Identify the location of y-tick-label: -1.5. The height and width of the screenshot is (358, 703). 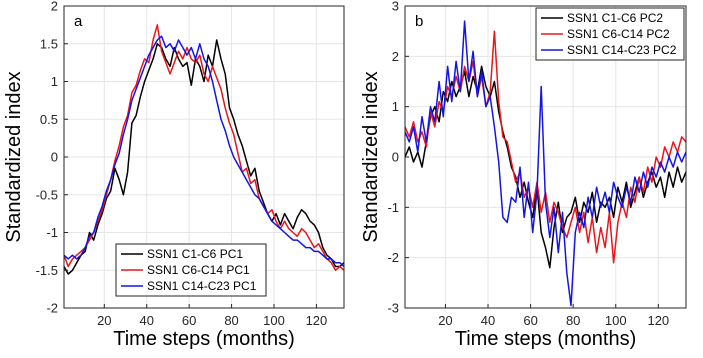
(47, 270).